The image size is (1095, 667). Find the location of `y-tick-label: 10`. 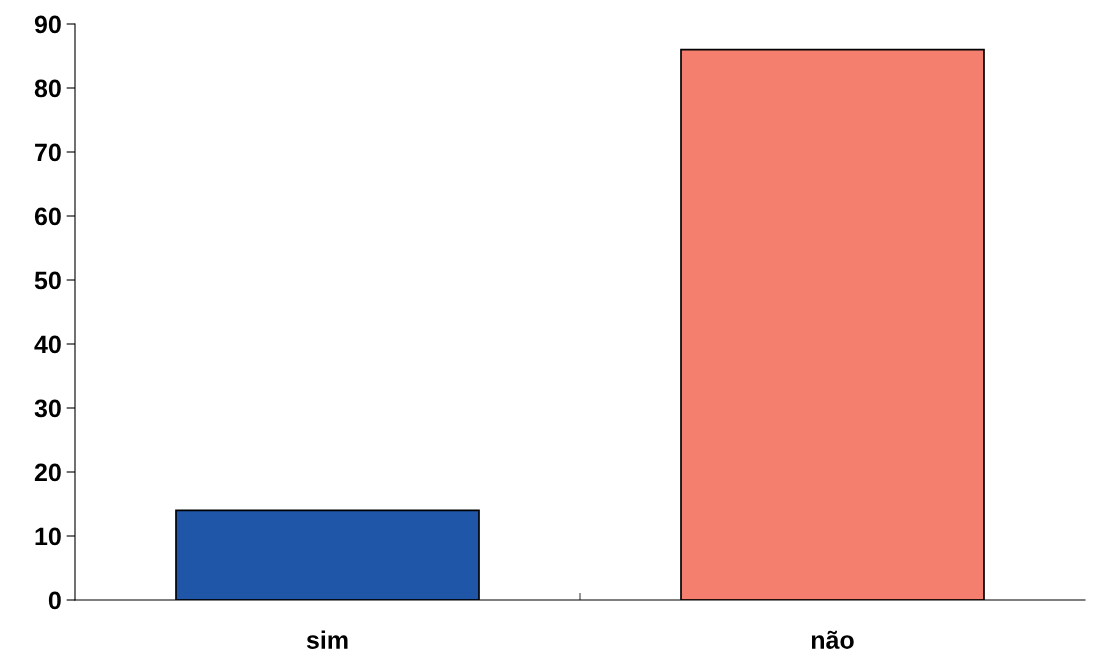

y-tick-label: 10 is located at coordinates (48, 536).